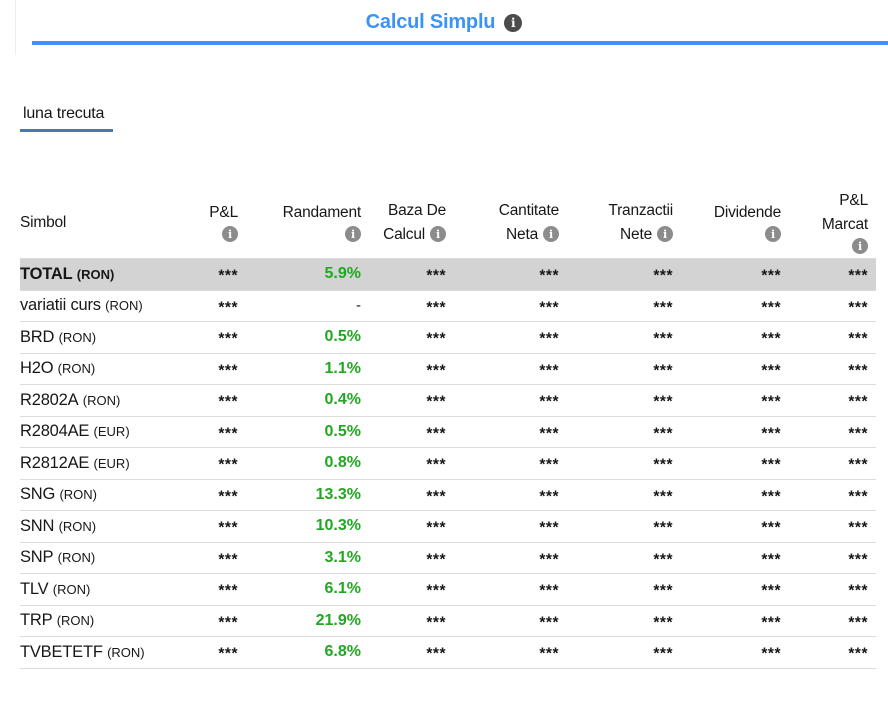  I want to click on symbol-cell: BRD (RON), so click(95, 337).